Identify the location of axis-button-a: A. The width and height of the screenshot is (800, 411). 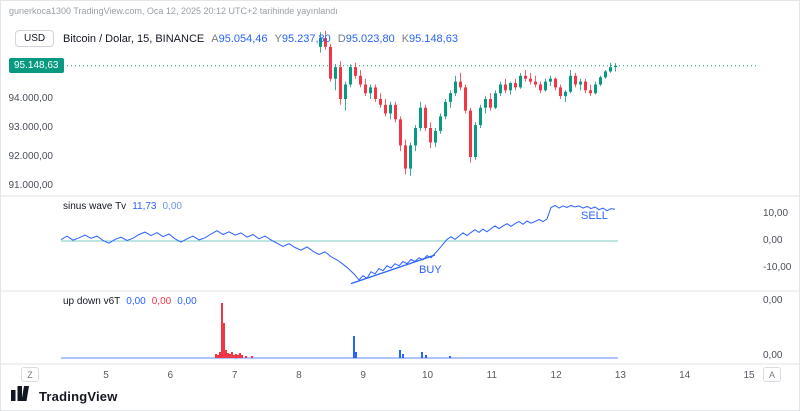
(772, 374).